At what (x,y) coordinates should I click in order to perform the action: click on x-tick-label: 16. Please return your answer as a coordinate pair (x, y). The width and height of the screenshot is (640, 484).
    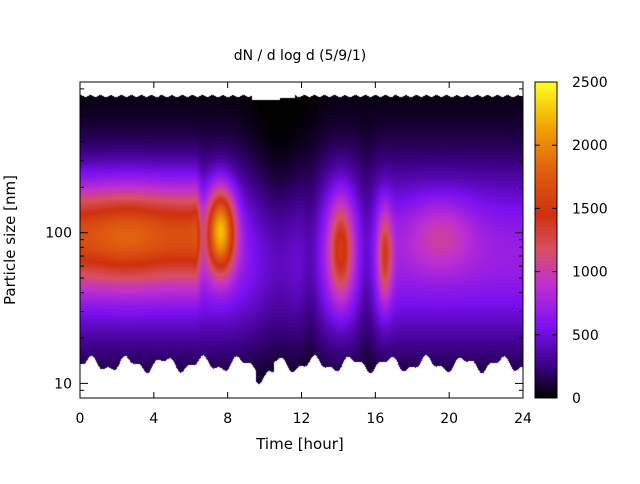
    Looking at the image, I should click on (375, 419).